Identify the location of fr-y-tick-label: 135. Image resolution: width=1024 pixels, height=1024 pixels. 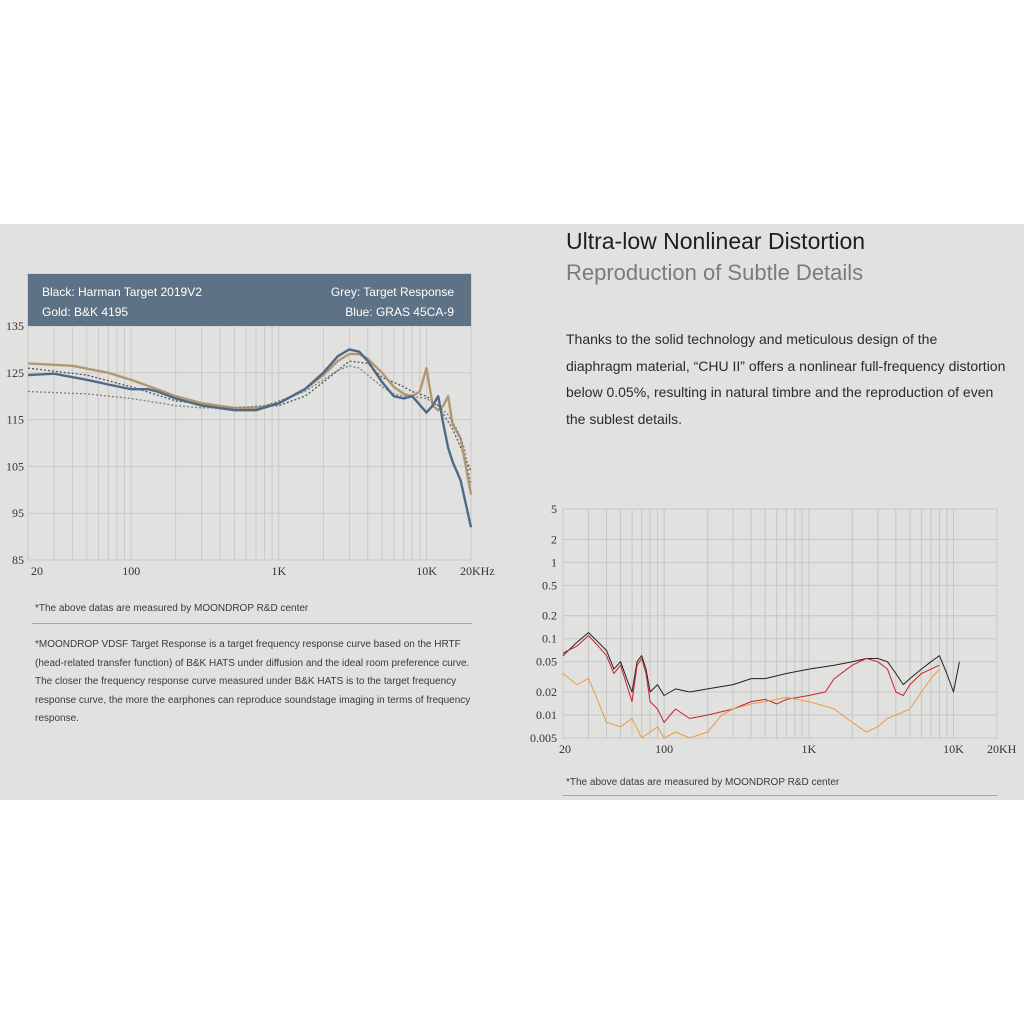
(15, 326).